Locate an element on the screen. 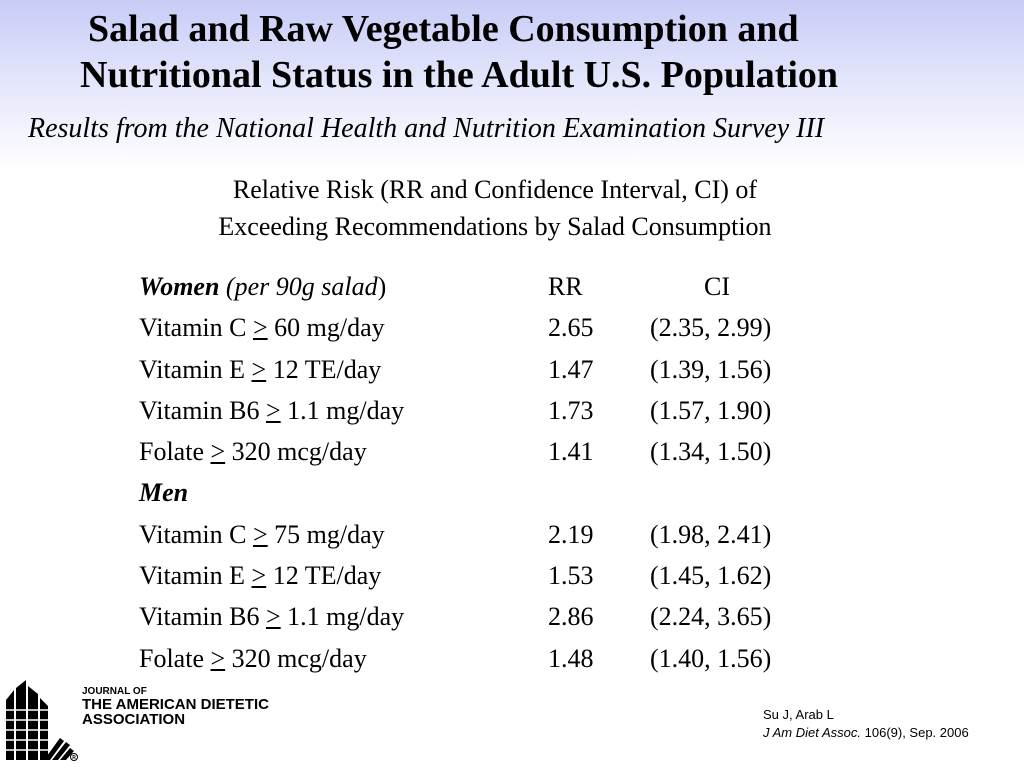 The width and height of the screenshot is (1024, 768). men-group-label: Men is located at coordinates (163, 492).